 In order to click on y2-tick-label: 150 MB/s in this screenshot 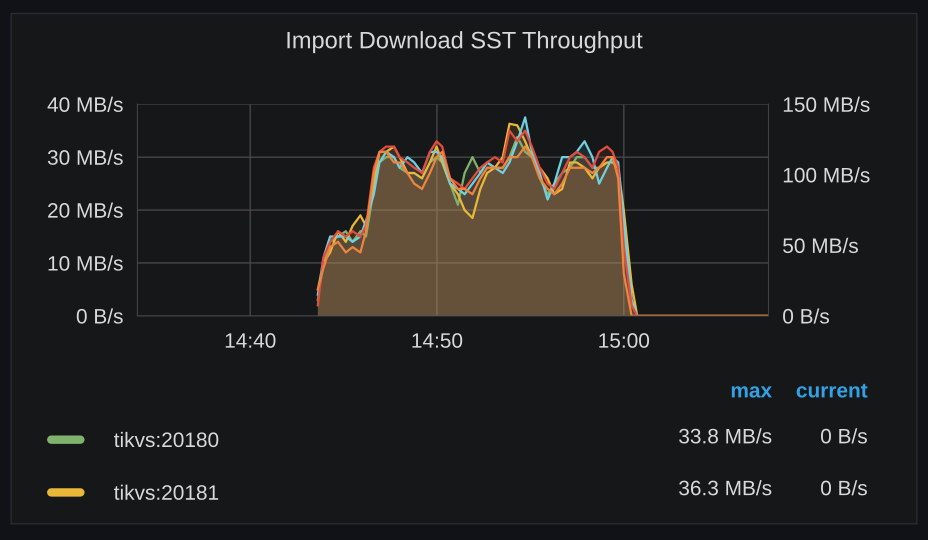, I will do `click(827, 104)`.